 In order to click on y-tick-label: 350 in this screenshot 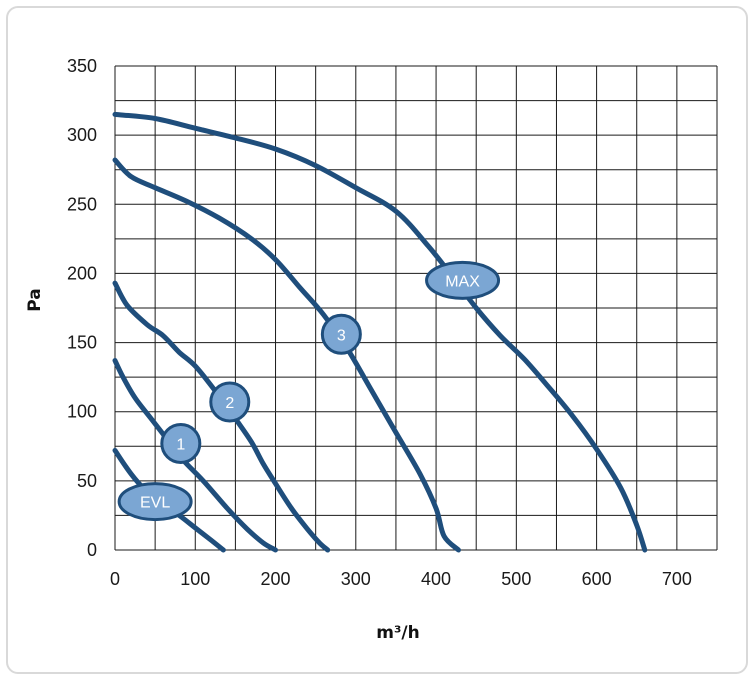, I will do `click(82, 66)`.